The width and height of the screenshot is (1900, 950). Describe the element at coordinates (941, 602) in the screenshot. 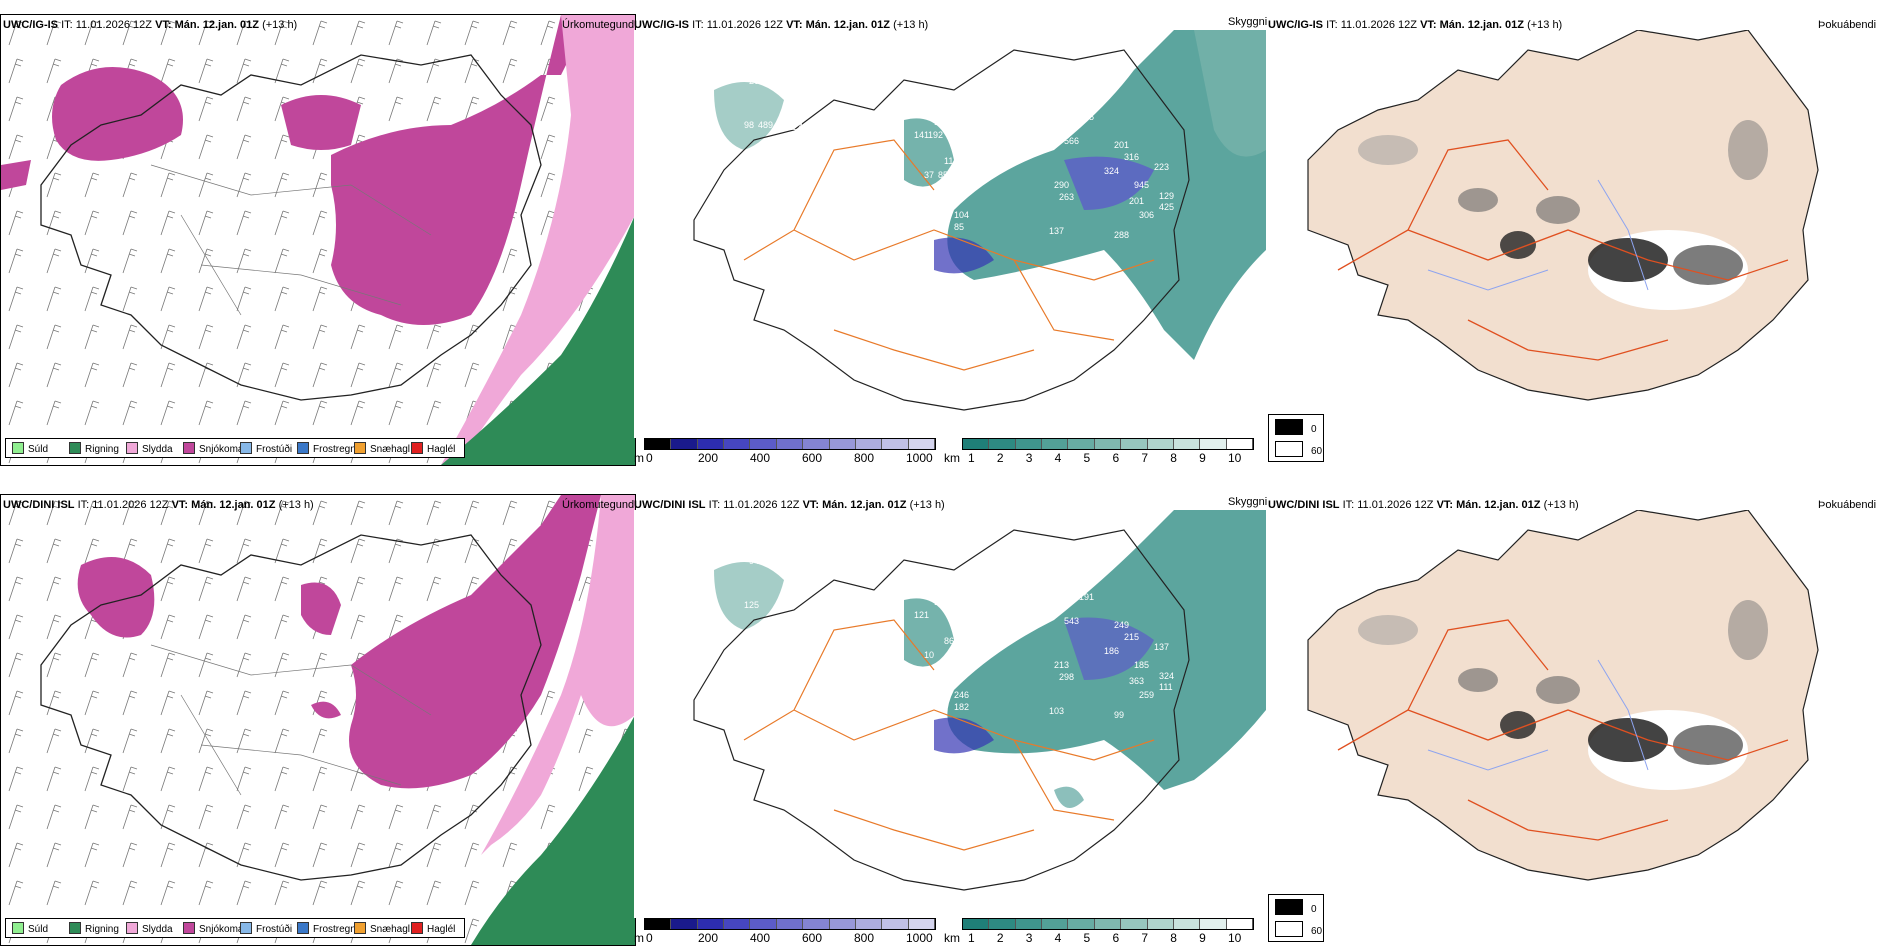

I see `ceiling-label: 170` at that location.